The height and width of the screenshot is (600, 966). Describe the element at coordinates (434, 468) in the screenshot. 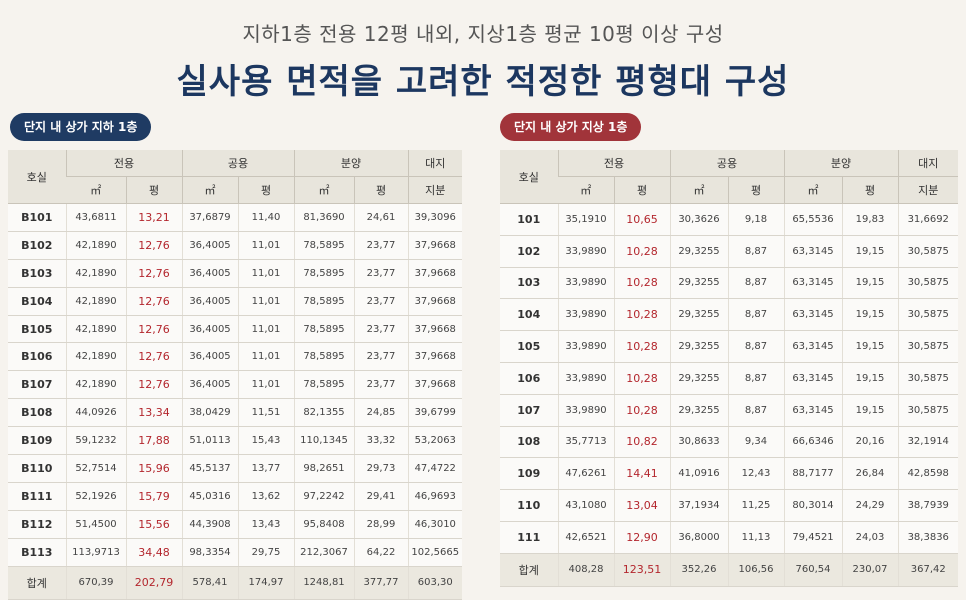

I see `value-cell: 47,4722` at that location.